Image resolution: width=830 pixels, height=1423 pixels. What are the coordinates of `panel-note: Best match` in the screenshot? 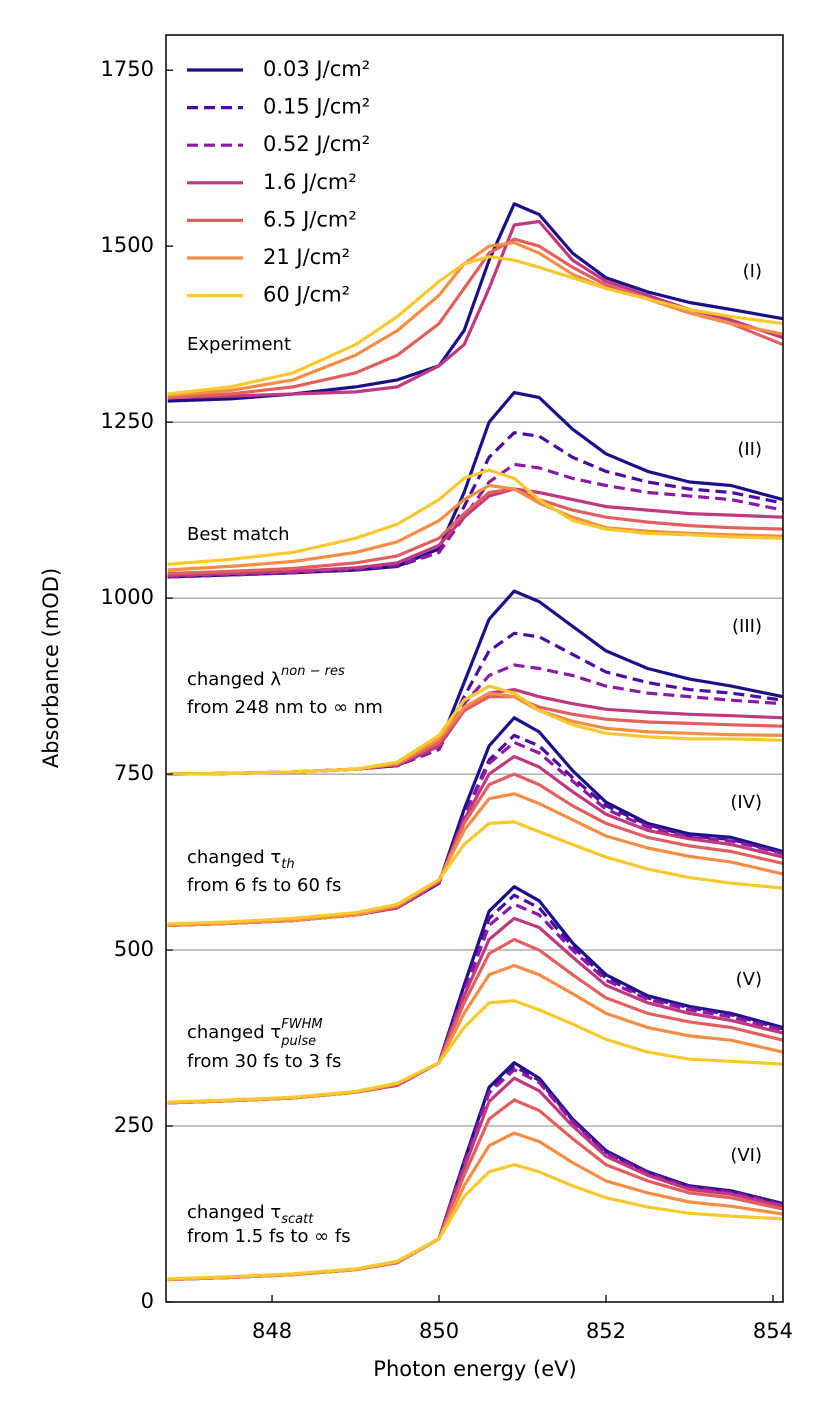 It's located at (238, 534).